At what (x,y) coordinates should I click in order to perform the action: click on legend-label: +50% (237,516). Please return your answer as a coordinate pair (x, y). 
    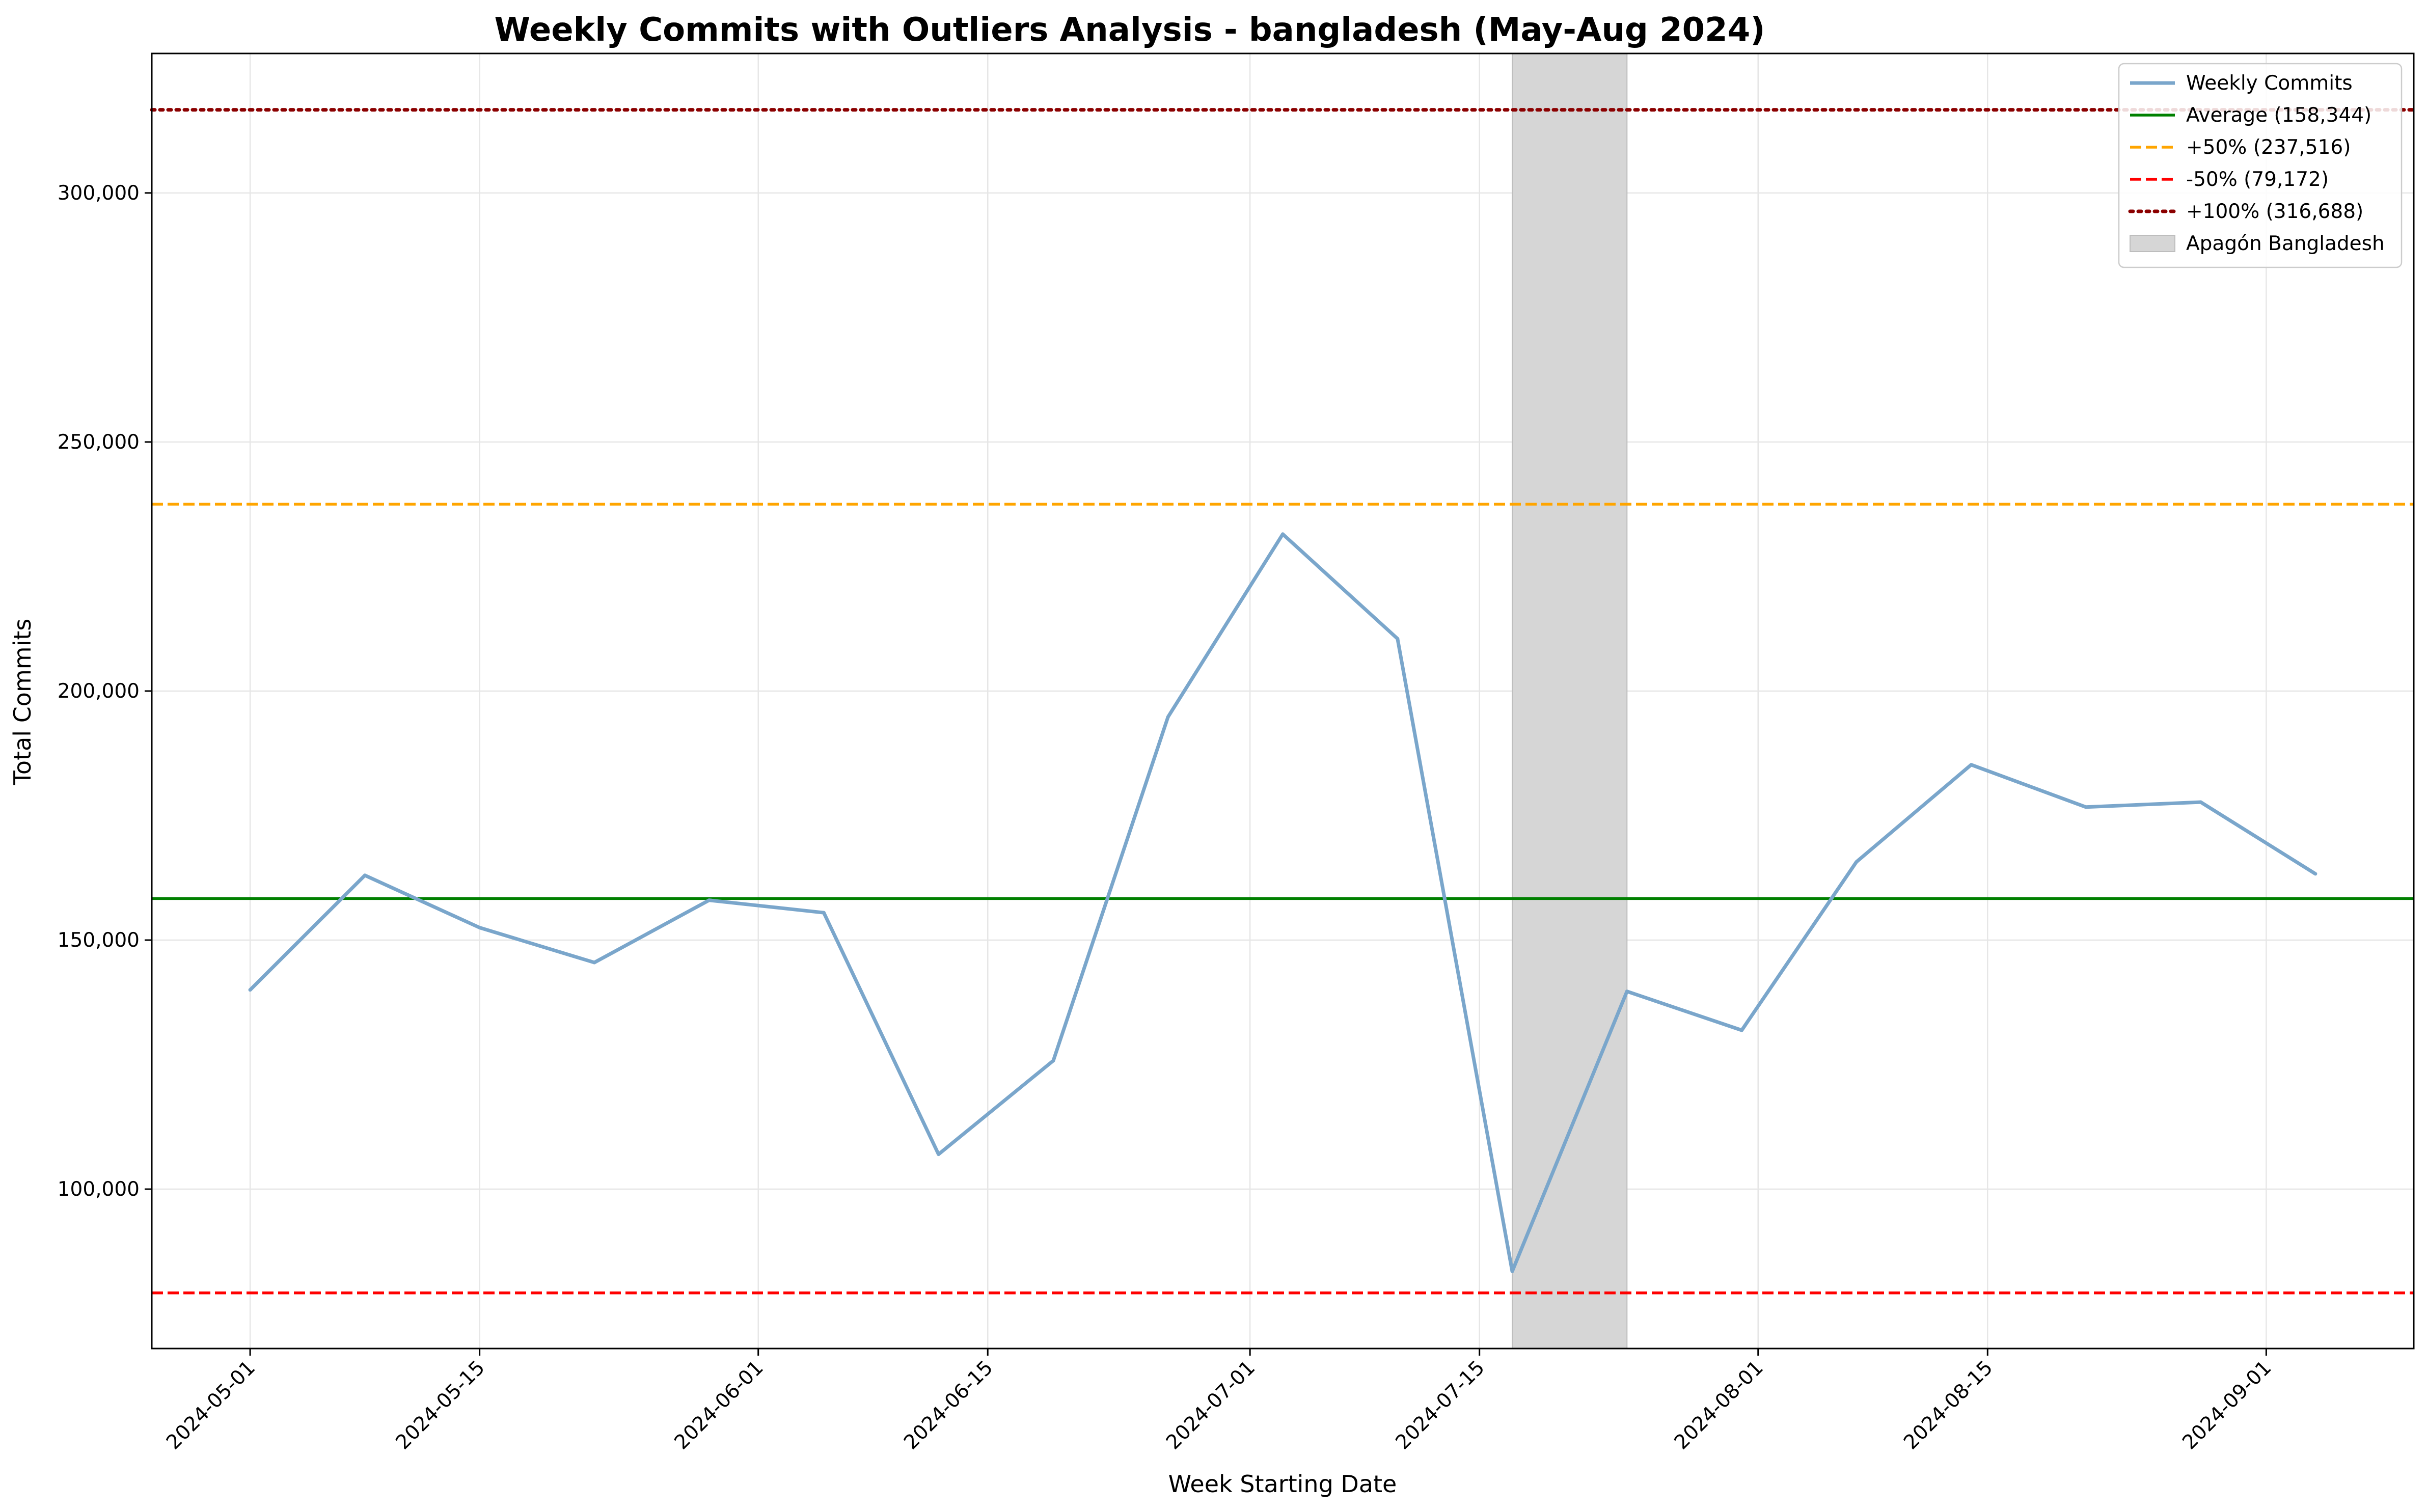
    Looking at the image, I should click on (2269, 147).